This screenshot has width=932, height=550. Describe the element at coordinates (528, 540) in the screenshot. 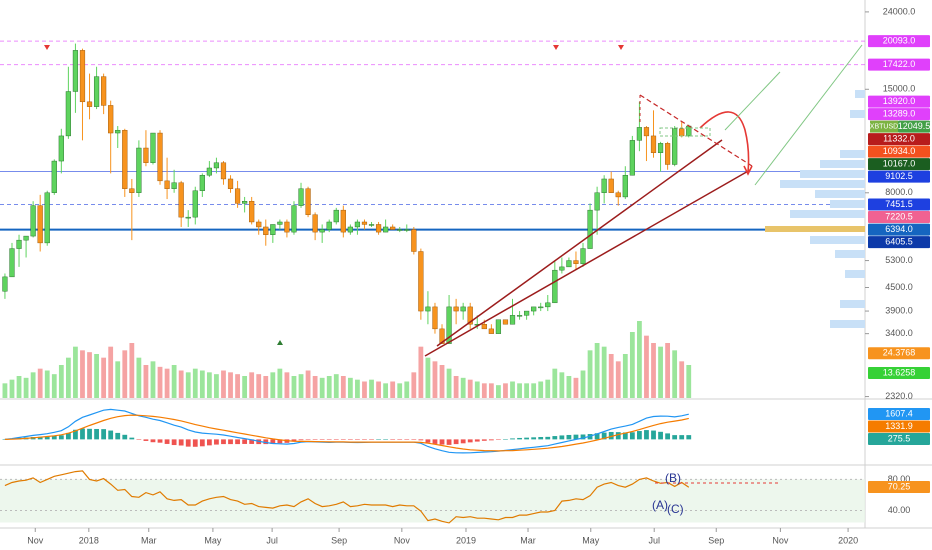

I see `x-tick-label: Mar` at that location.